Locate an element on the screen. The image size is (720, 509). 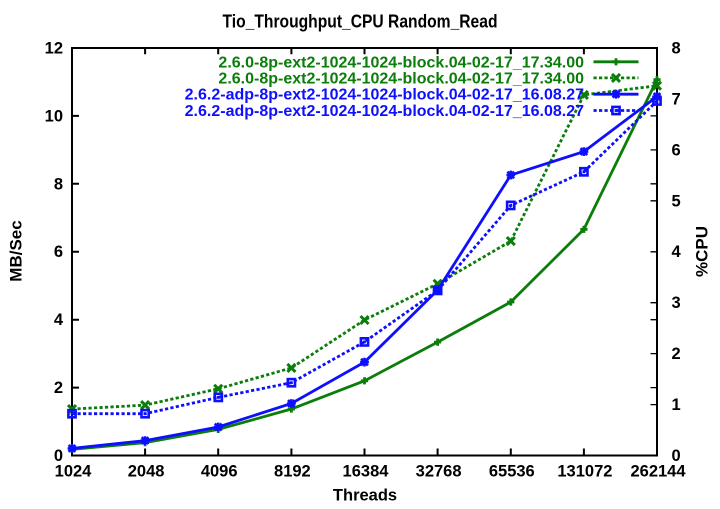
svg-text: Tio_Throughput_CPU Random_Read is located at coordinates (360, 21).